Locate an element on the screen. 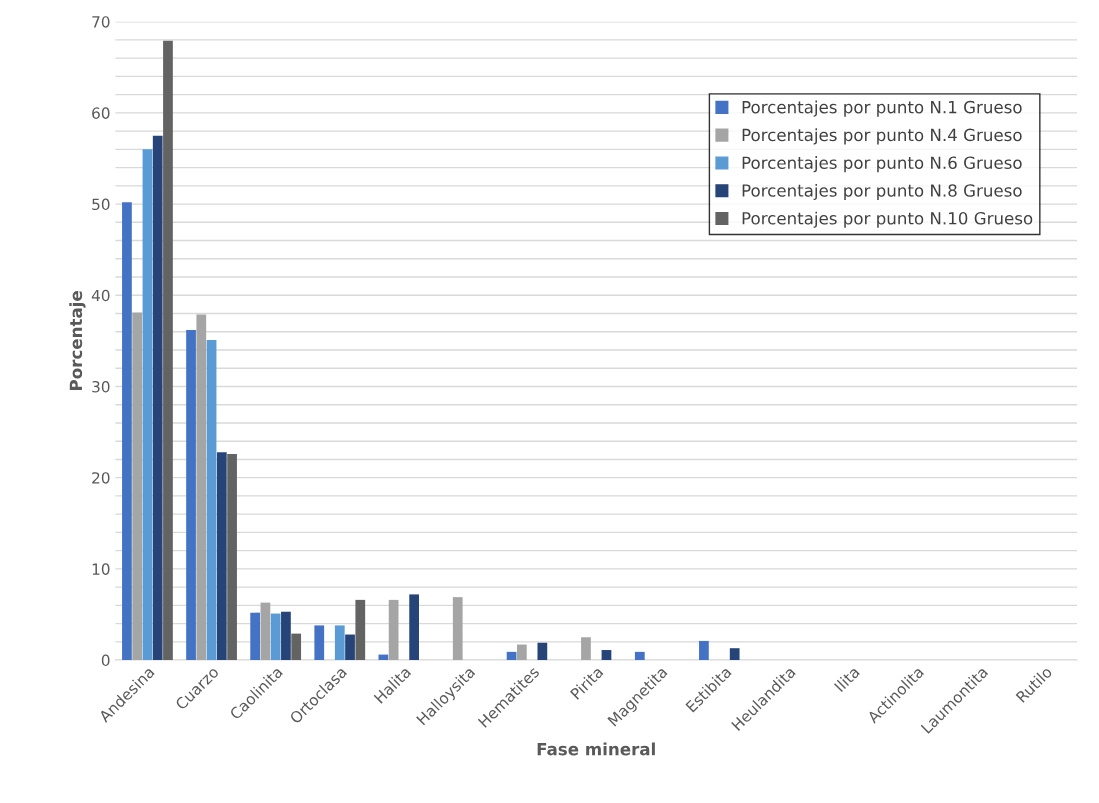 The width and height of the screenshot is (1099, 803). y-tick-label: 70 is located at coordinates (101, 22).